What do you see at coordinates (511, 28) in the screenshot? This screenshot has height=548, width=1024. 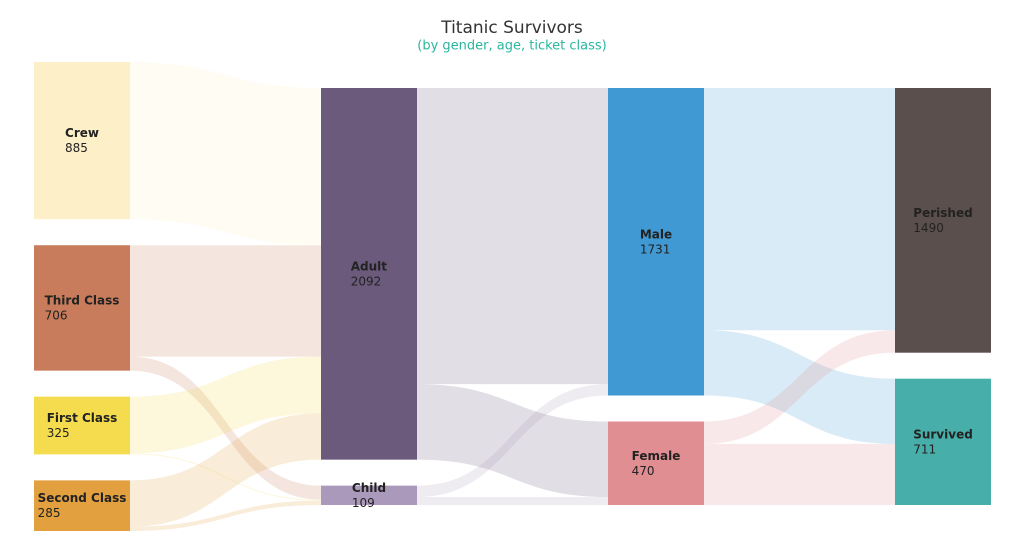 I see `chart-title: Titanic Survivors` at bounding box center [511, 28].